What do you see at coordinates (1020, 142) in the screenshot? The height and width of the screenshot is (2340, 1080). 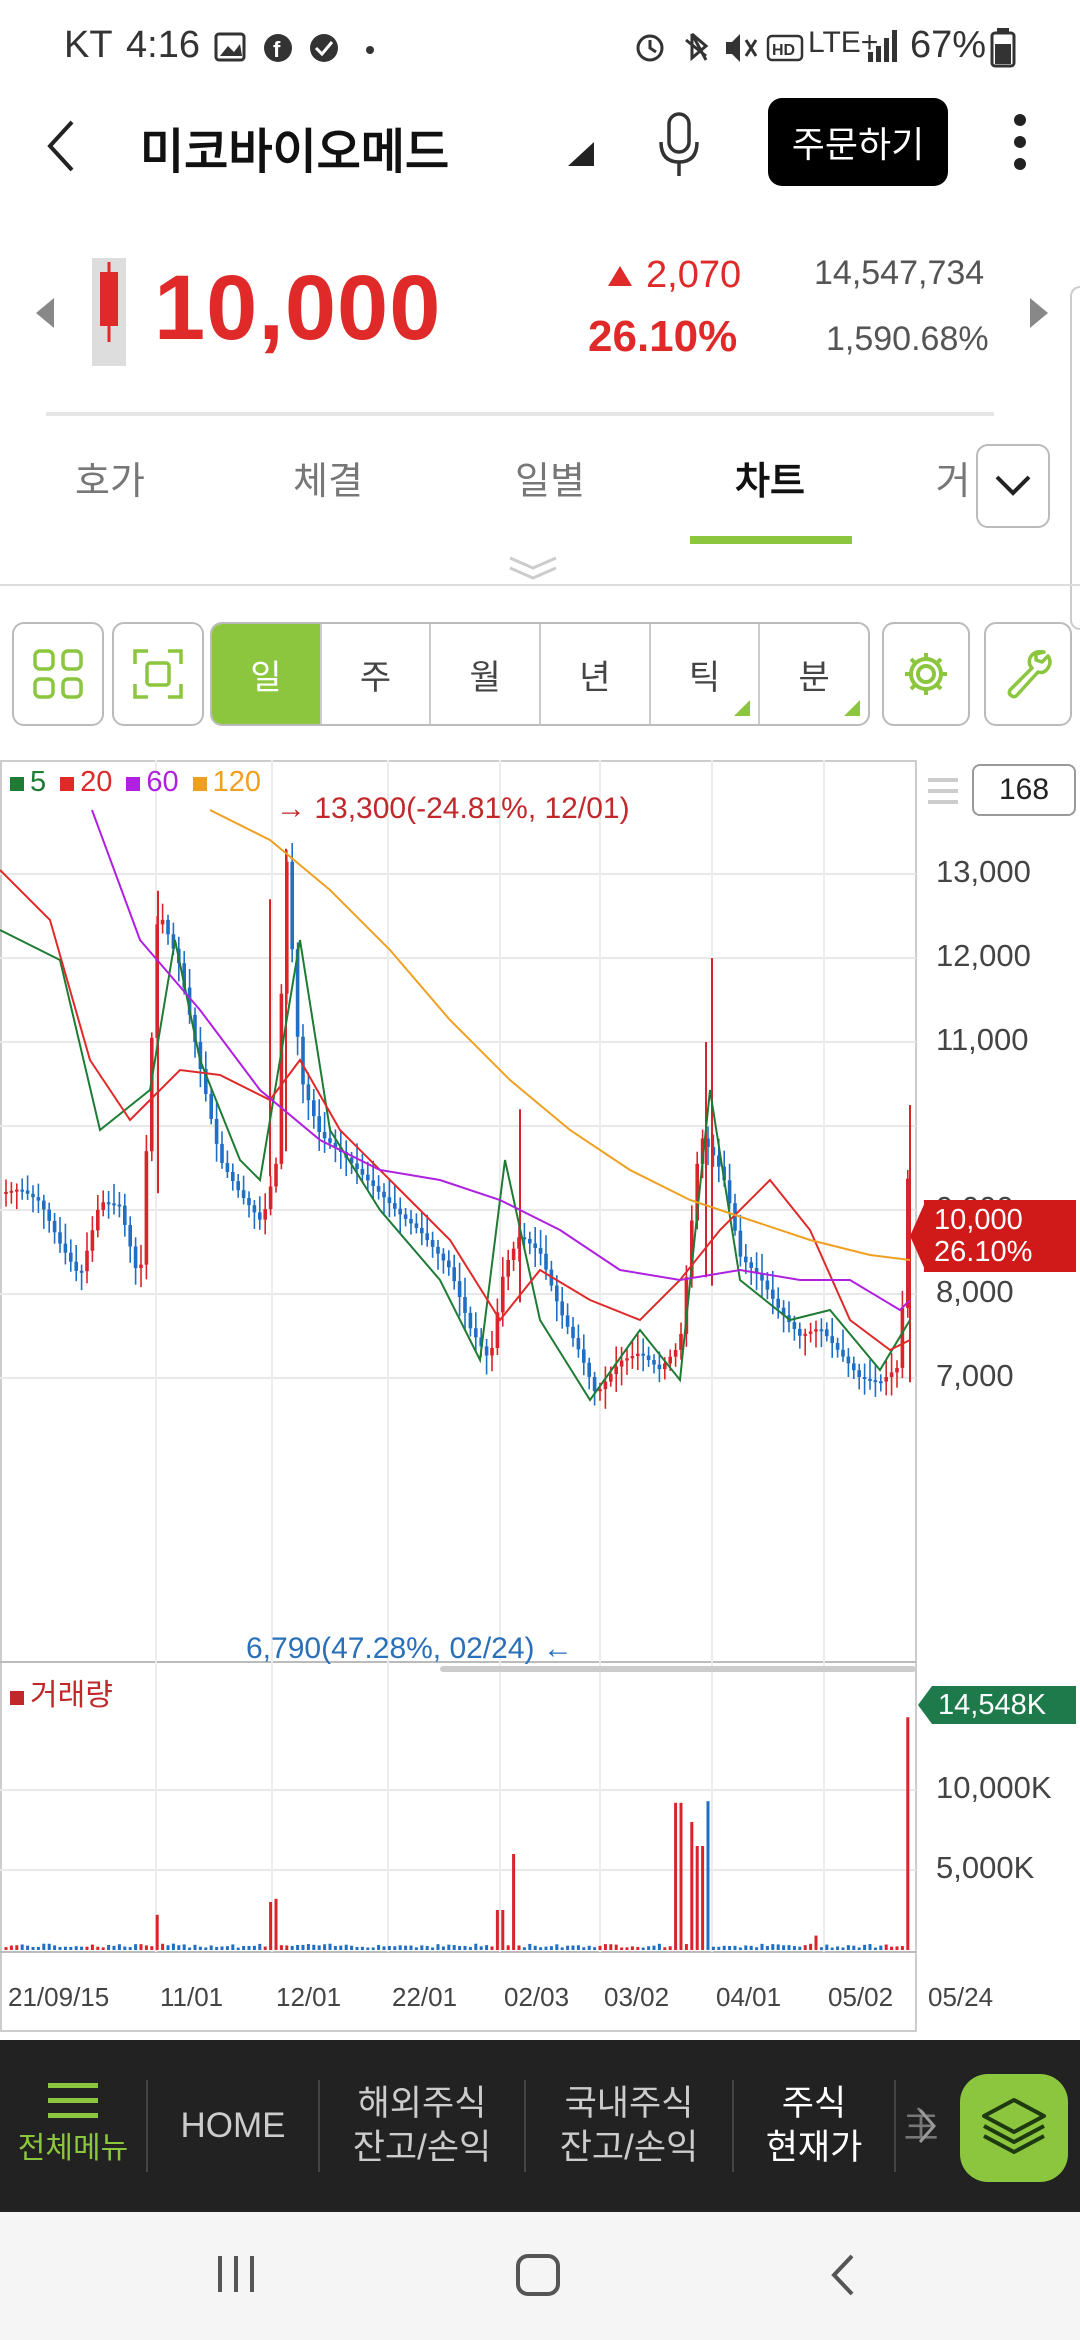 I see `more-vertical-icon` at bounding box center [1020, 142].